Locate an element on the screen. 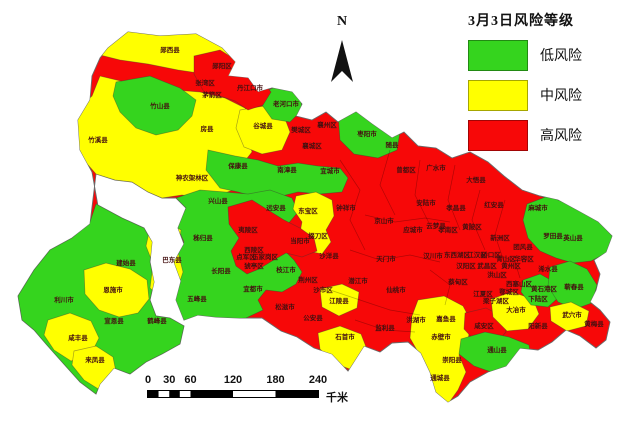 The width and height of the screenshot is (640, 426). county-label: 应城市 is located at coordinates (413, 229).